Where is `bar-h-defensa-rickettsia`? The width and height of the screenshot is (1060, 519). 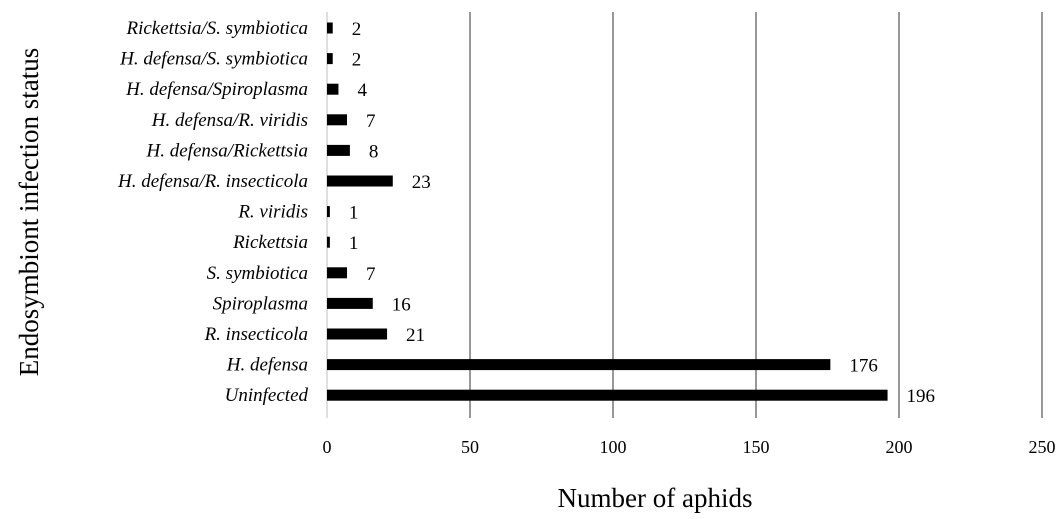 bar-h-defensa-rickettsia is located at coordinates (338, 150).